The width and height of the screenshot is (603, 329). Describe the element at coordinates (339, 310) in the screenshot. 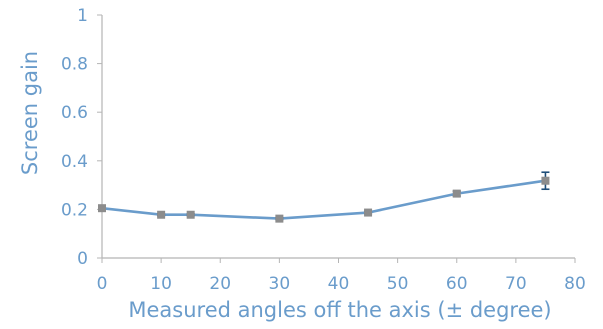

I see `x-axis-title: Measured angles off the axis (± degree)` at that location.